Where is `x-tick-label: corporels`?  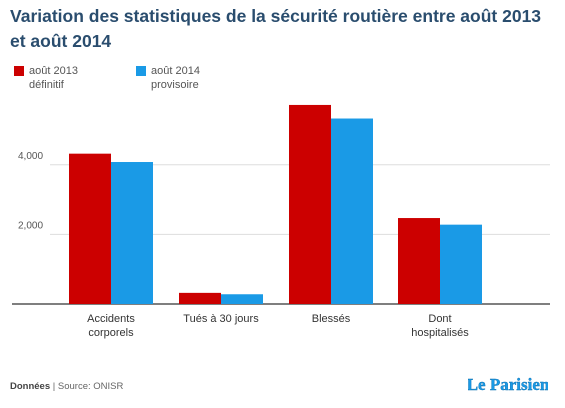
x-tick-label: corporels is located at coordinates (111, 333).